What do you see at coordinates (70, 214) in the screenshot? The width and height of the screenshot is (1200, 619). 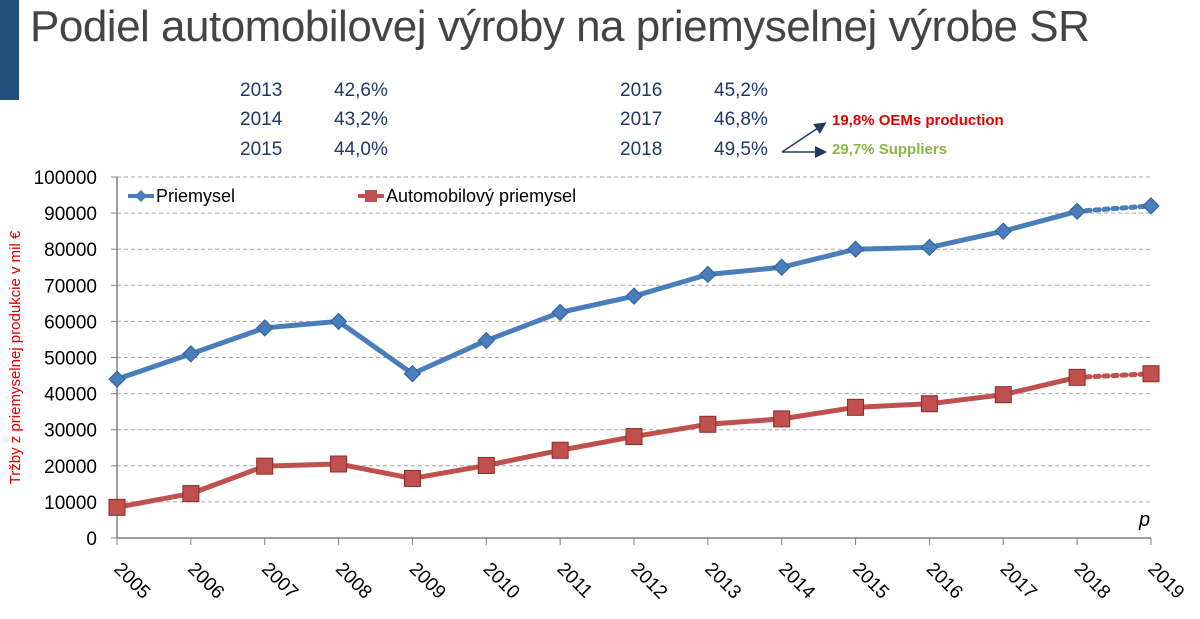 I see `y-tick-label: 90000` at bounding box center [70, 214].